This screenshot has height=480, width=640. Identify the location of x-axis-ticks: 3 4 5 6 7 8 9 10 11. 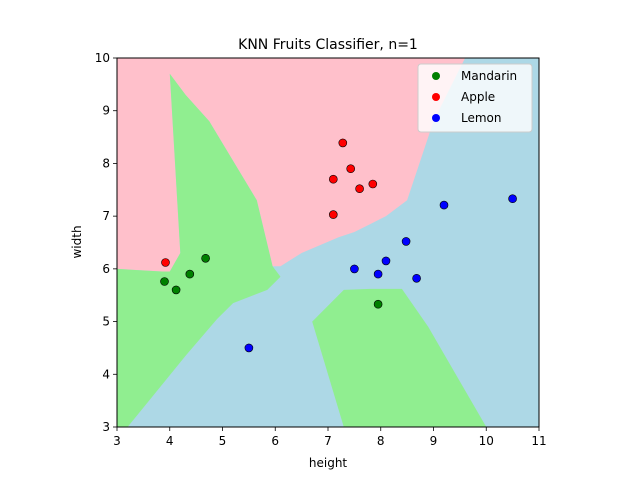
(330, 437).